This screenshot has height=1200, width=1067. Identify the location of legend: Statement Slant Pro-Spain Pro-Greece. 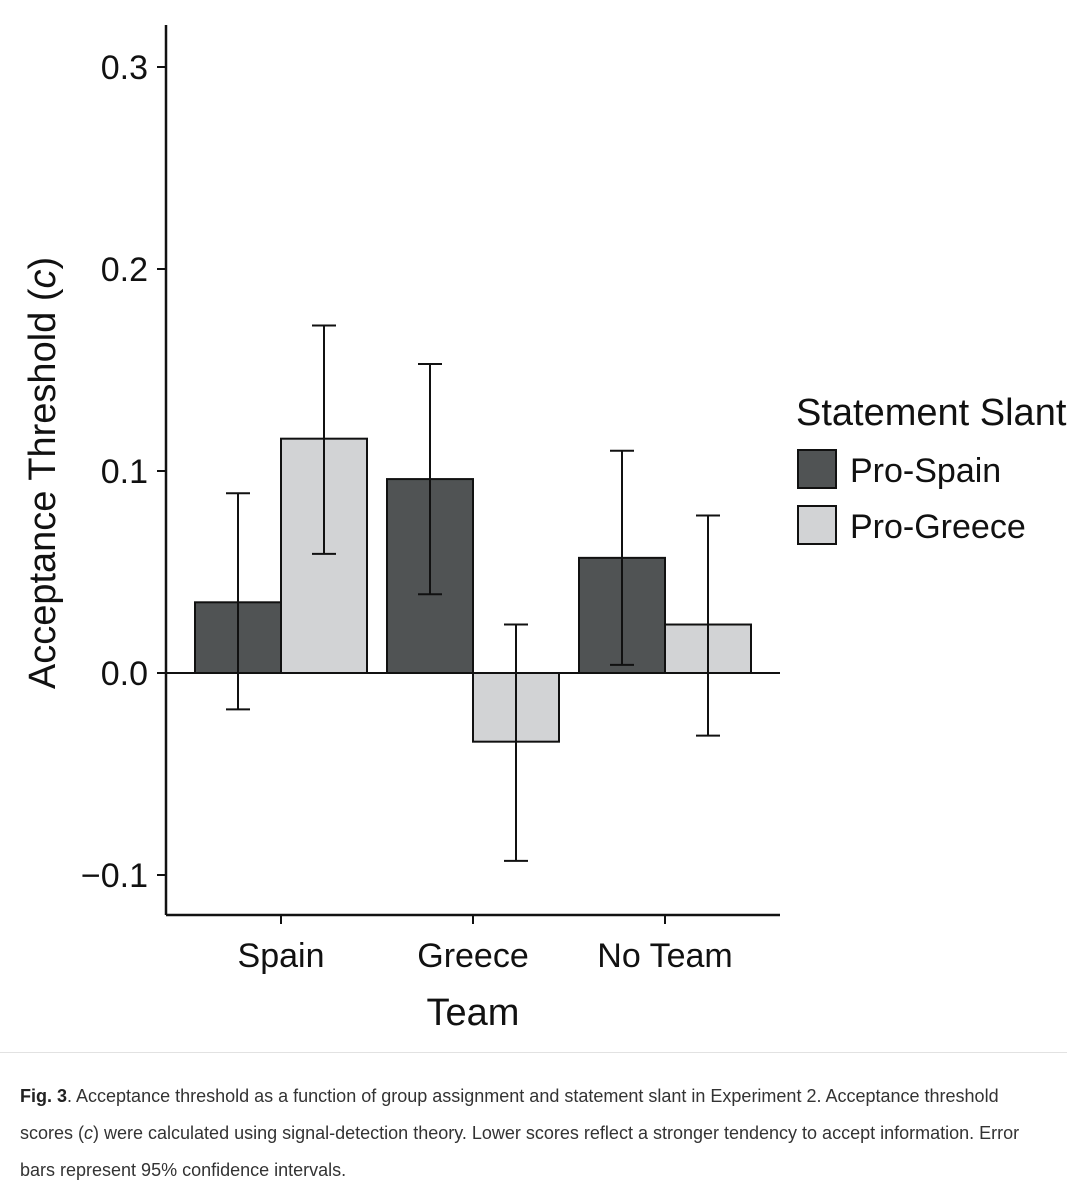
(931, 469).